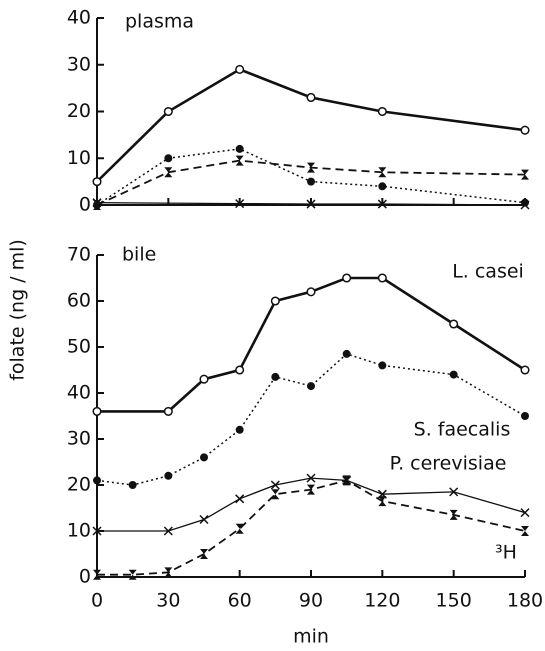 This screenshot has width=545, height=651. What do you see at coordinates (139, 255) in the screenshot?
I see `panel-title: bile` at bounding box center [139, 255].